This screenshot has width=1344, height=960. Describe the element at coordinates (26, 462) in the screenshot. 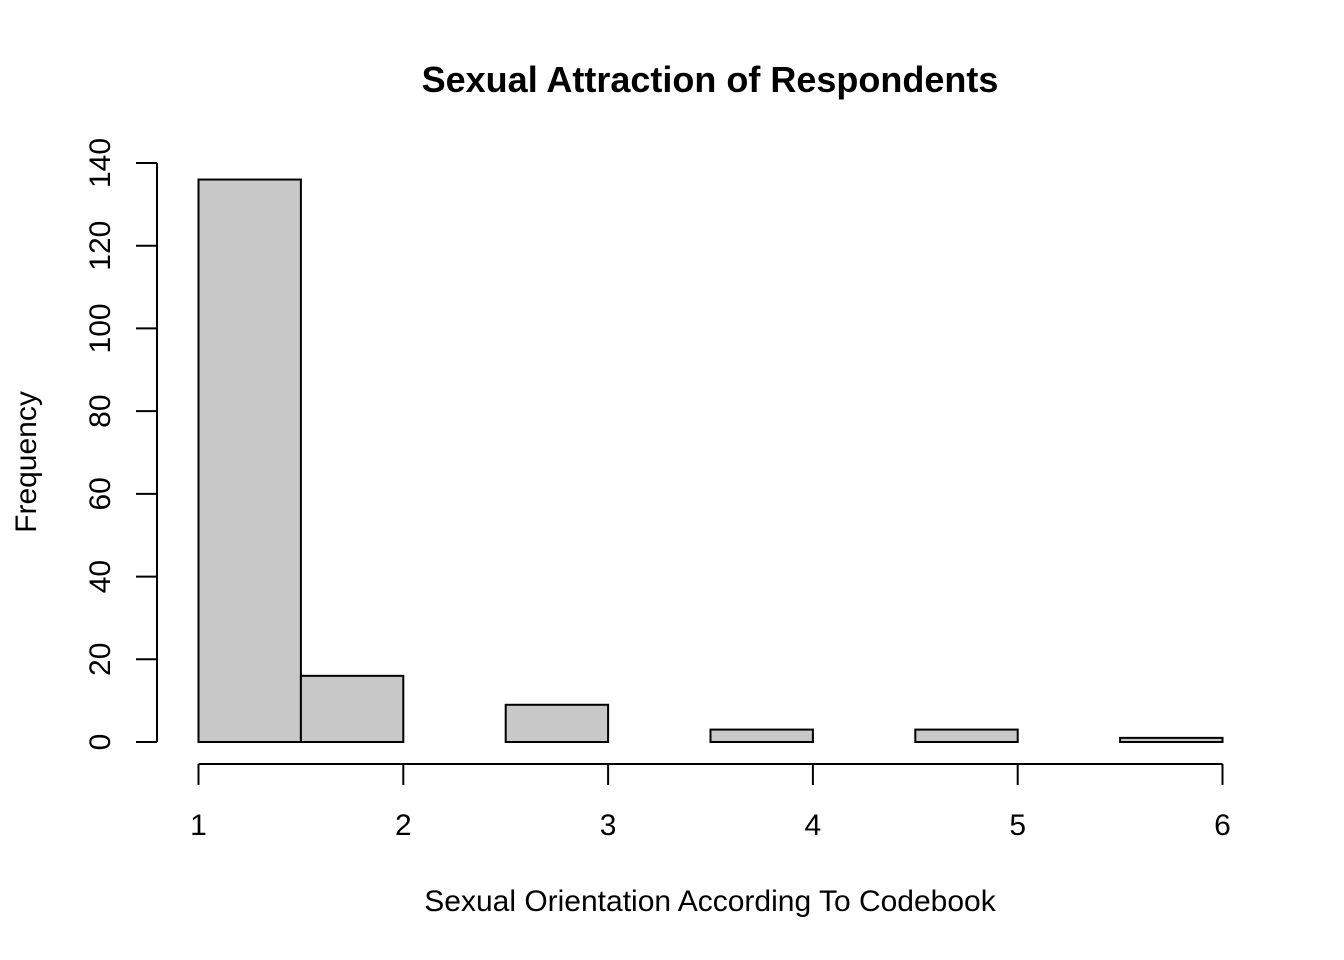

I see `y-axis-label: Frequency` at that location.